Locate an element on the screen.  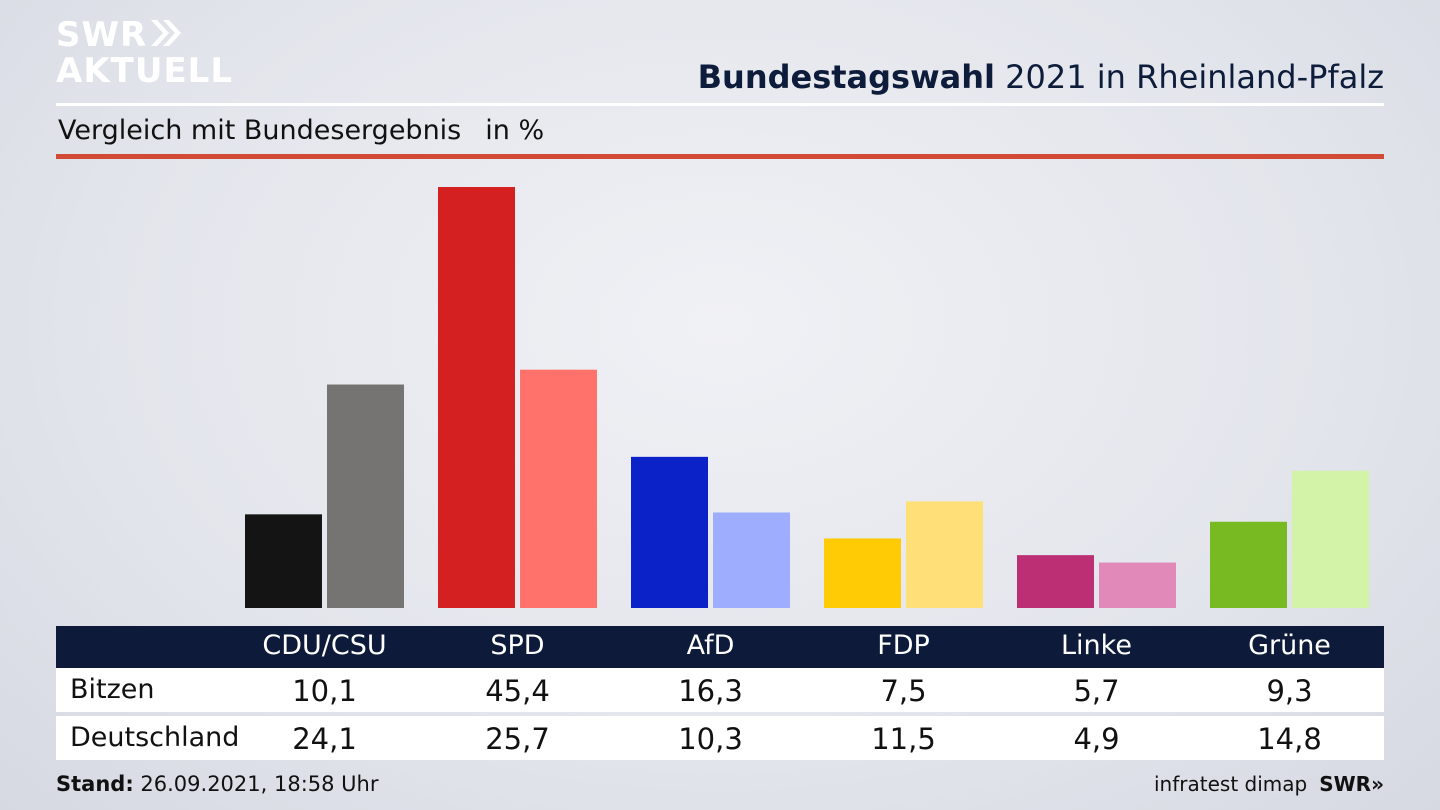
stand-label: Stand: is located at coordinates (95, 784).